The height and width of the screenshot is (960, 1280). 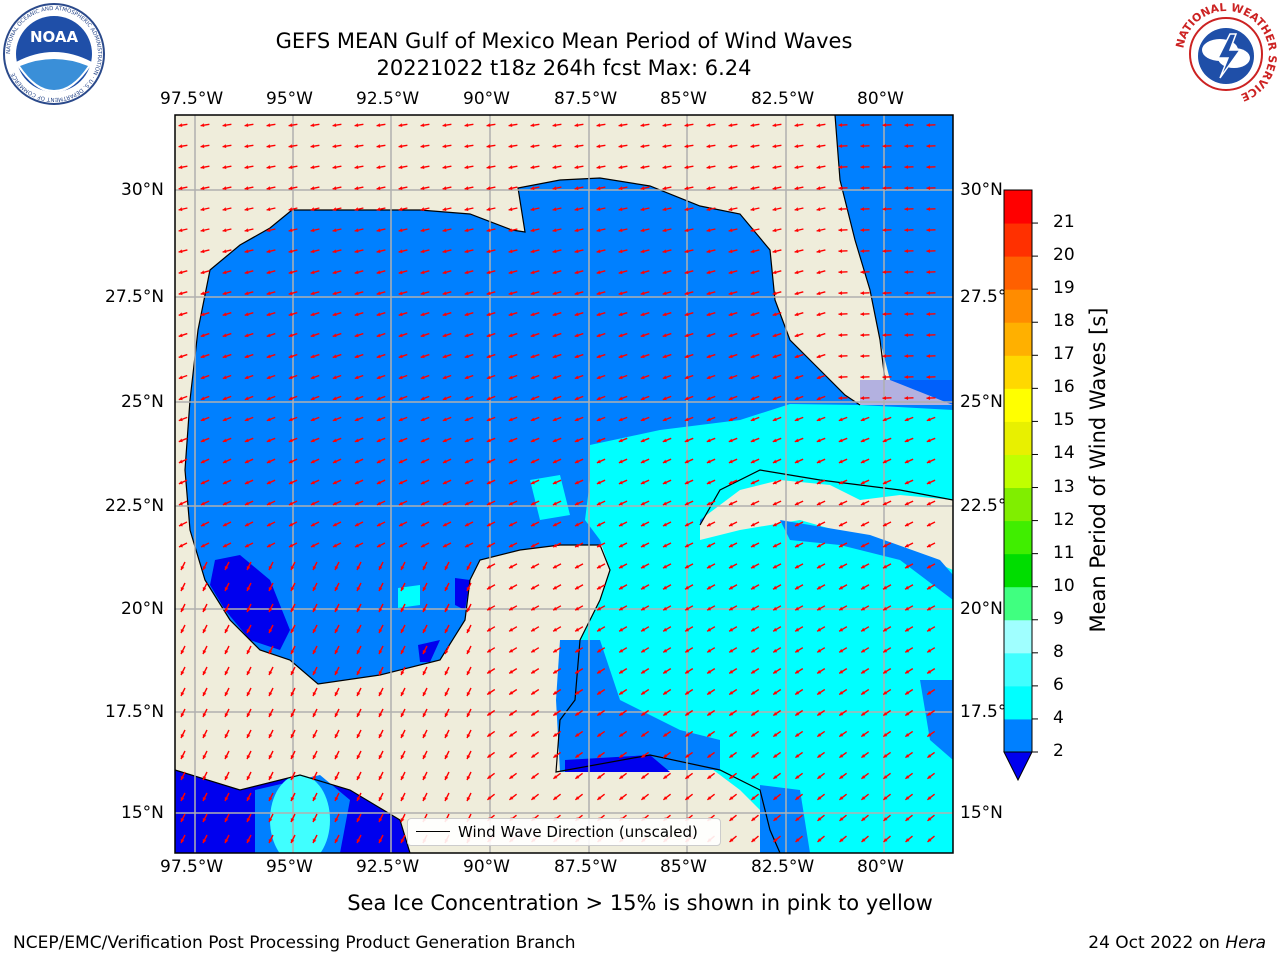 I want to click on footer-host: Hera, so click(x=1245, y=943).